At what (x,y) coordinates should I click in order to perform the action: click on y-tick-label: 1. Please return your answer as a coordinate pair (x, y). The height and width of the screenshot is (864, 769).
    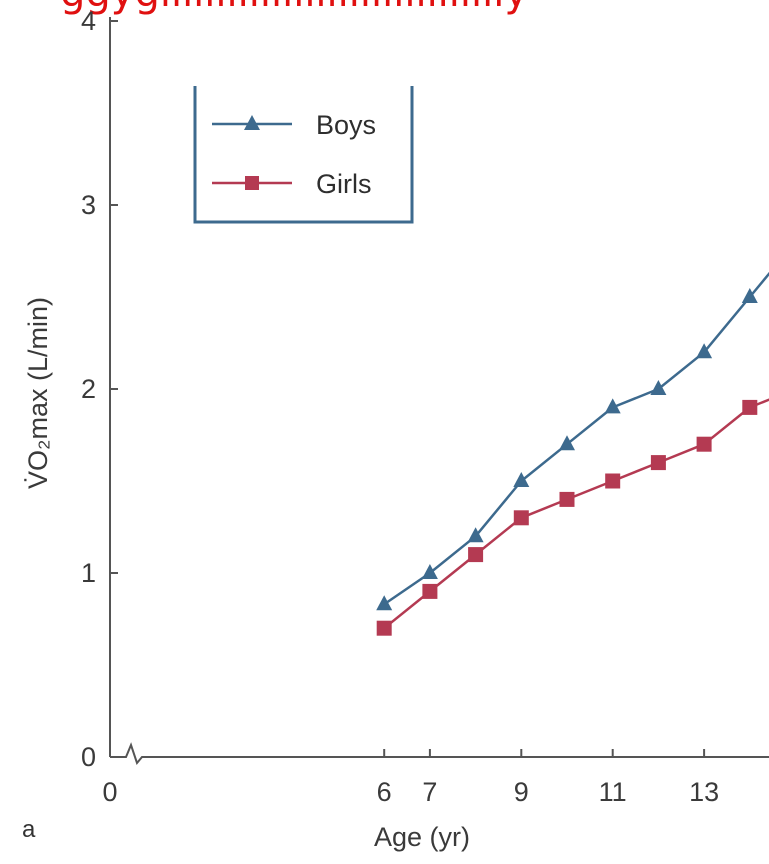
    Looking at the image, I should click on (88, 573).